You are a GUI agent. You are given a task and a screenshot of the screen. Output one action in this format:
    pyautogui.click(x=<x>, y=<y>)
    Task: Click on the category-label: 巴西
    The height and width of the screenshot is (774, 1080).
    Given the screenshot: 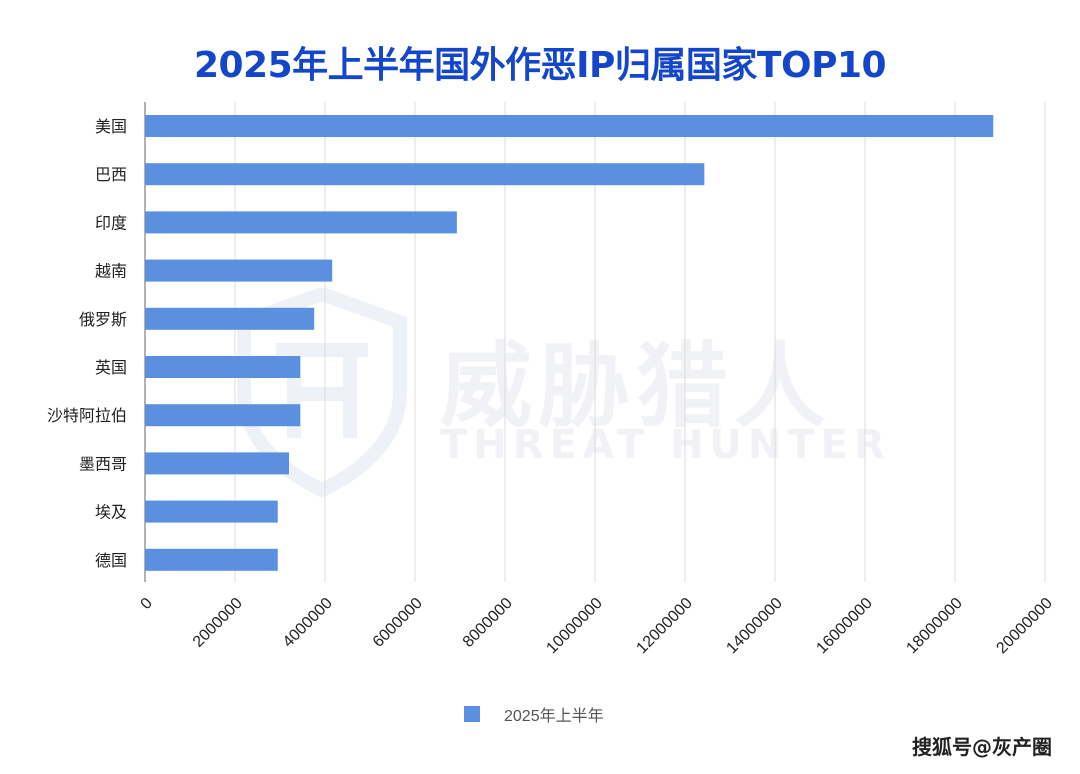 What is the action you would take?
    pyautogui.click(x=111, y=174)
    